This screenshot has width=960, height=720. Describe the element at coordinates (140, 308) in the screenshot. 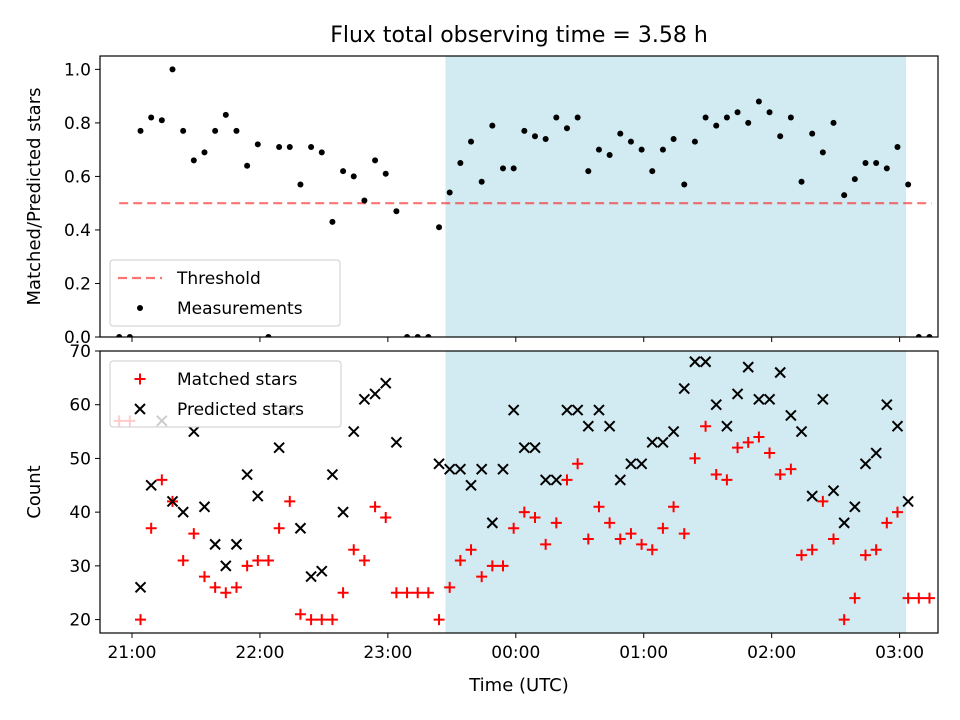

I see `legend-measurement-handle` at that location.